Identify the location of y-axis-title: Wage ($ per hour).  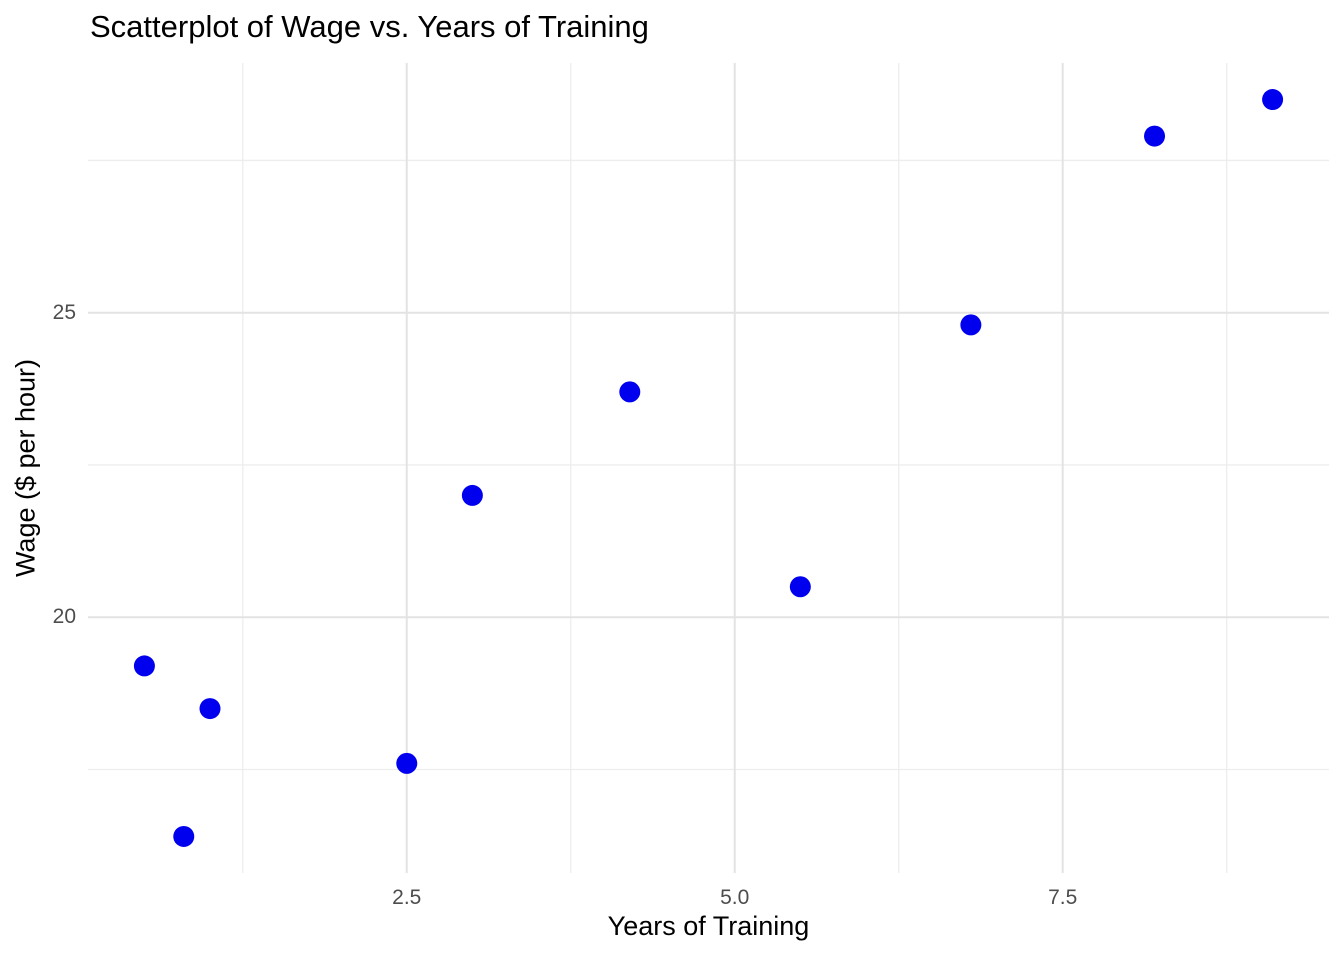
(25, 468).